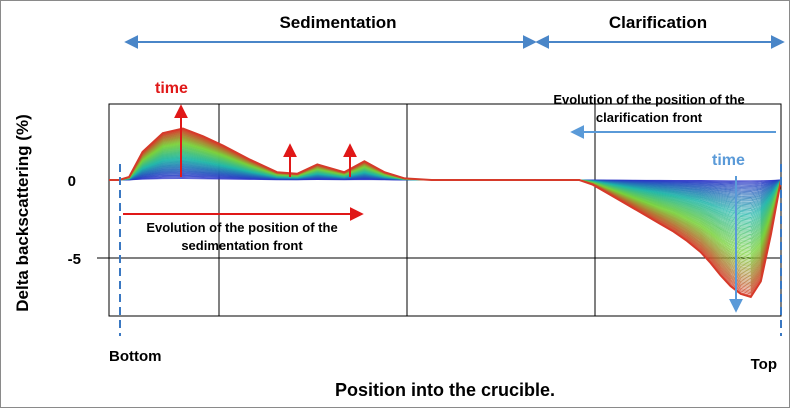  What do you see at coordinates (74, 259) in the screenshot?
I see `y-tick-label-minus5: -5` at bounding box center [74, 259].